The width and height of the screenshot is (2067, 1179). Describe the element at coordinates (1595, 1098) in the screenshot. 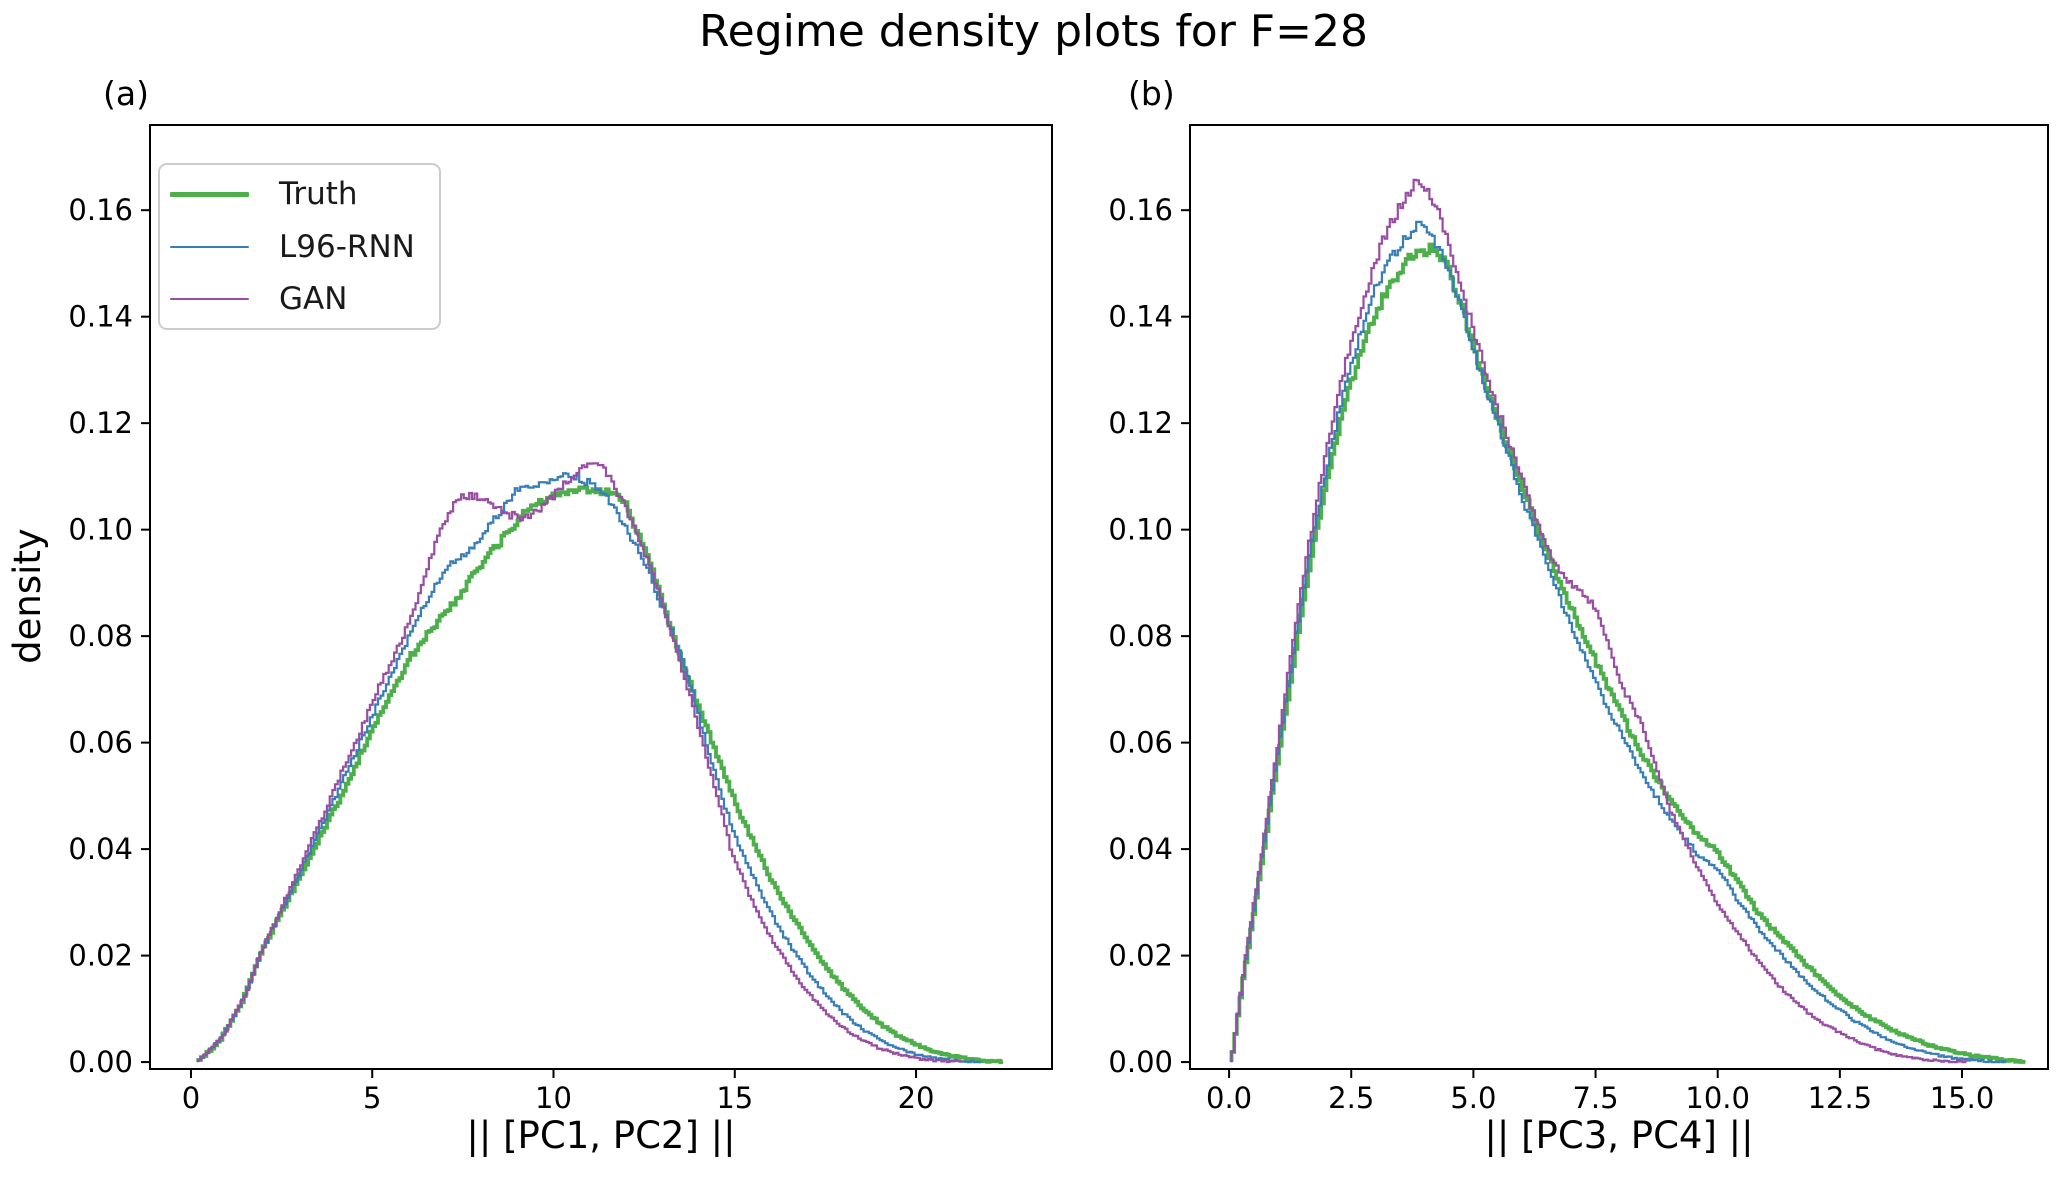

I see `x-tick-label: 7.5` at that location.